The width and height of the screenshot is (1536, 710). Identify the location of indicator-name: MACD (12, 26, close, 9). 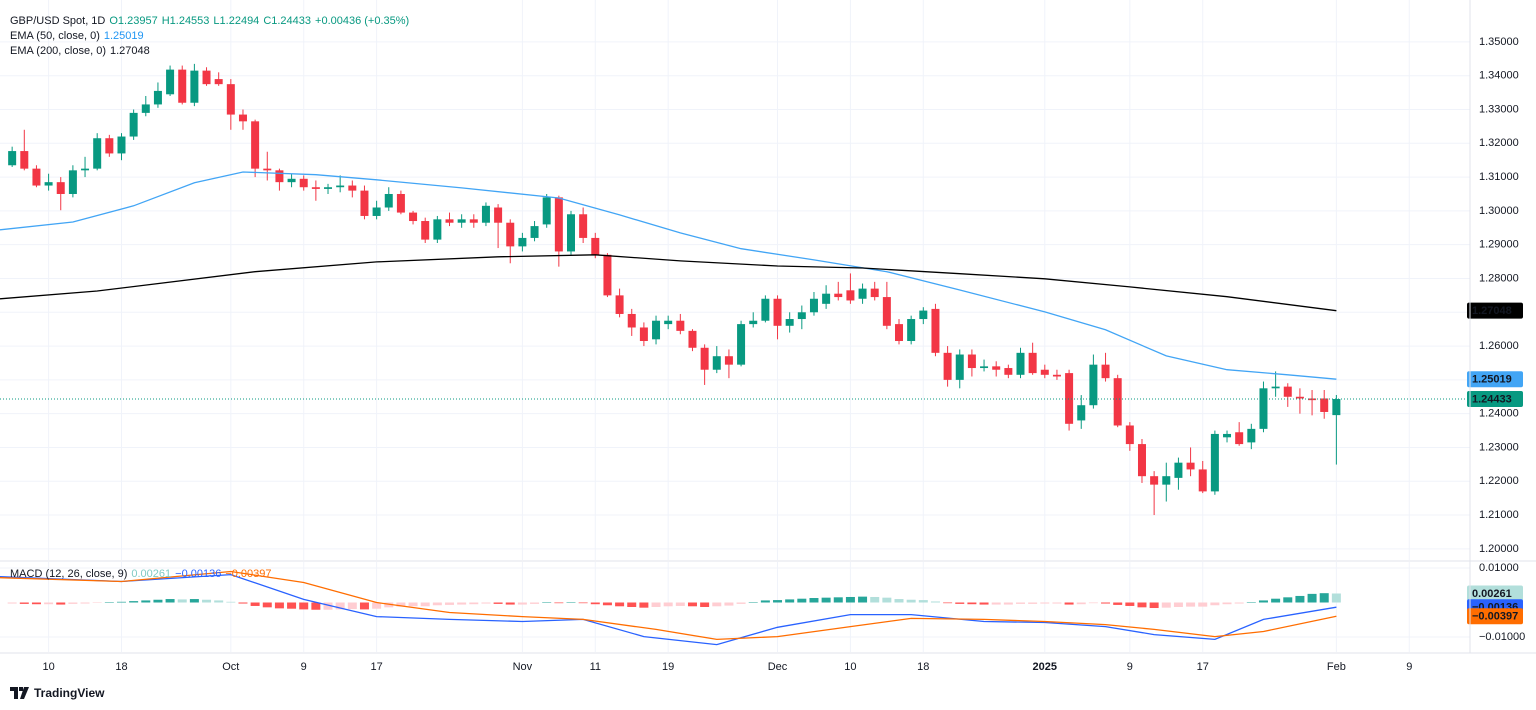
(69, 574).